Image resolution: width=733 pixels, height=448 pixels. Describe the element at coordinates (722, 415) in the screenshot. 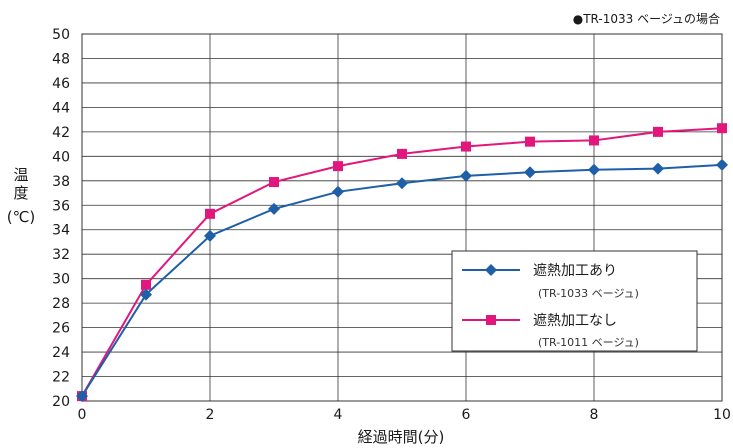

I see `x-tick-label: 10` at that location.